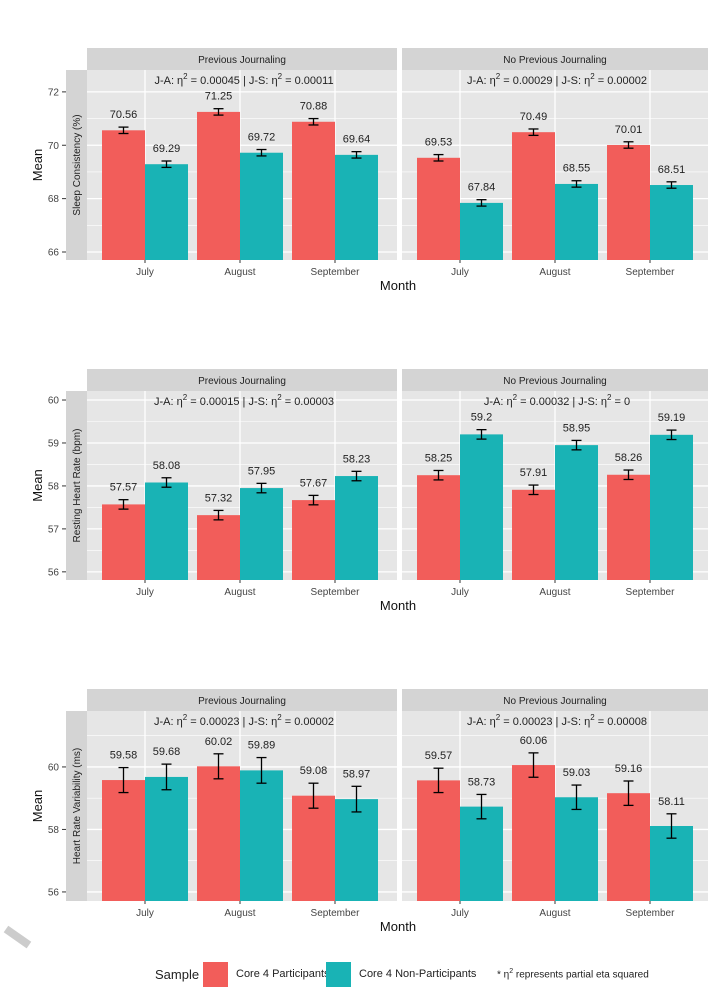 The height and width of the screenshot is (990, 708). I want to click on y-tick-label: 57, so click(54, 529).